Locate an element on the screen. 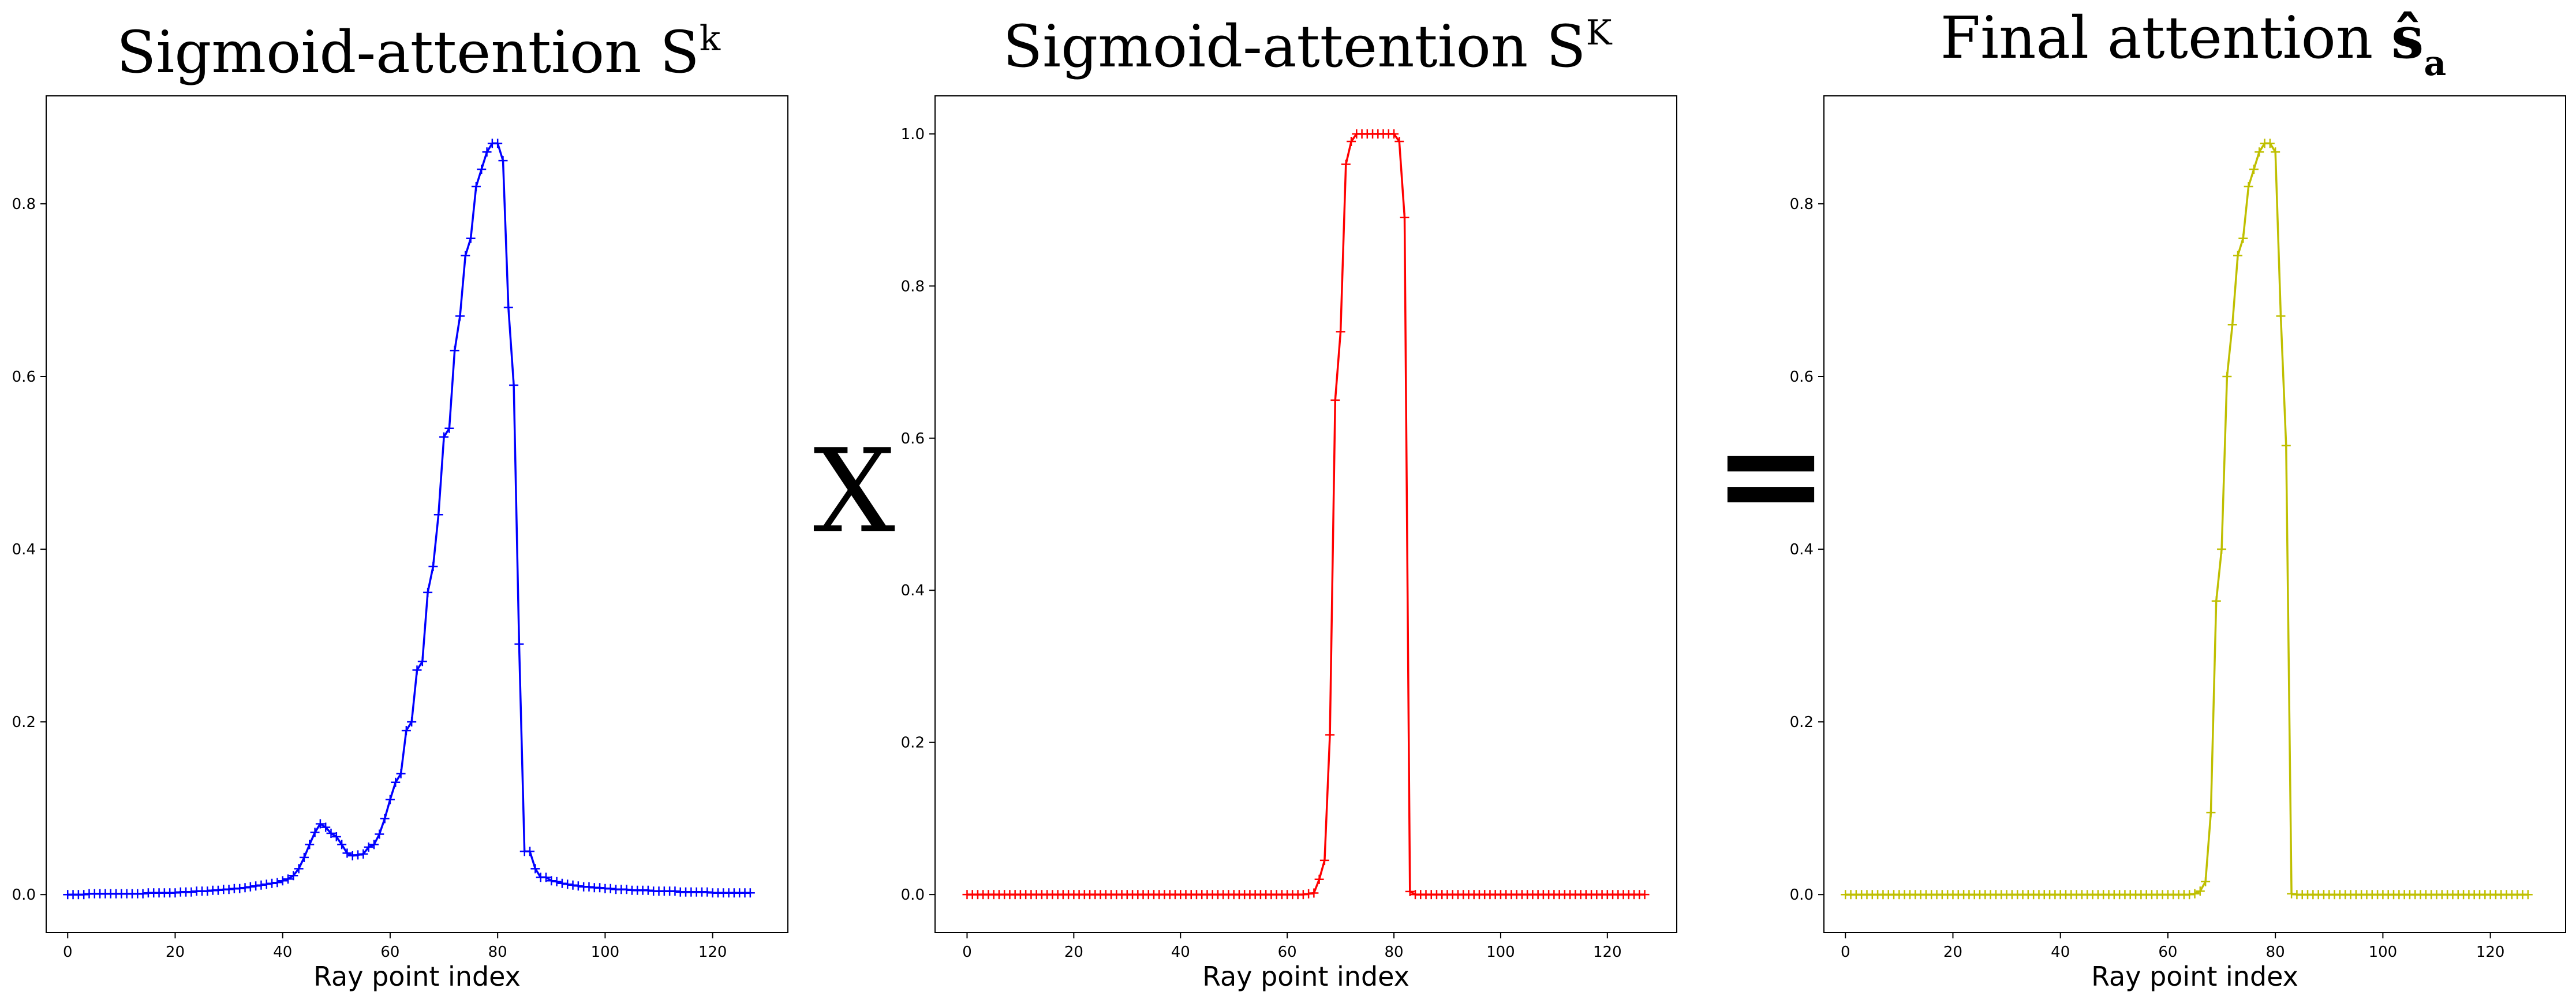 This screenshot has width=2576, height=999. y-tick-label: 0.8 is located at coordinates (913, 286).